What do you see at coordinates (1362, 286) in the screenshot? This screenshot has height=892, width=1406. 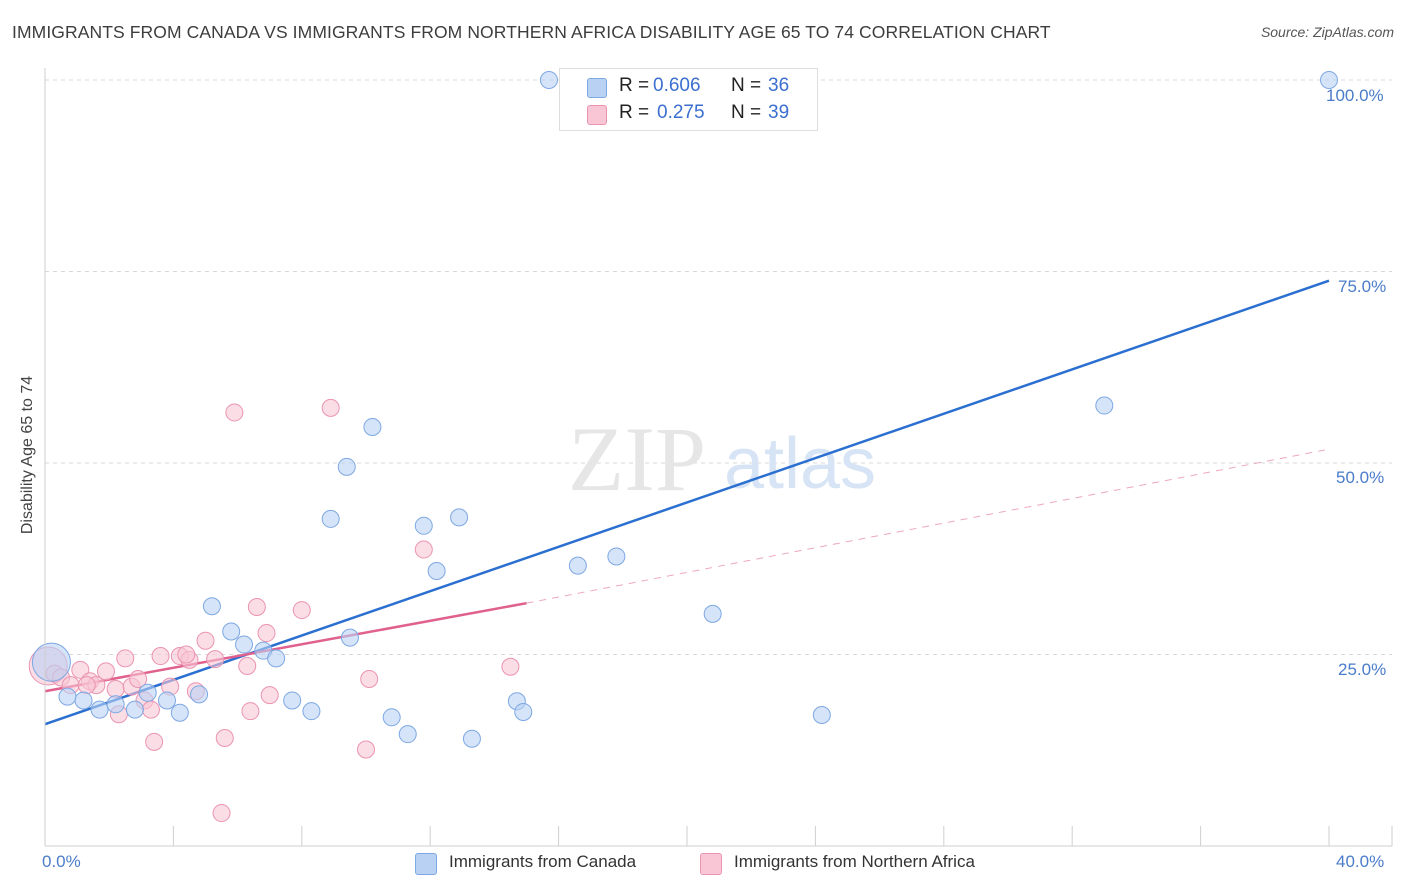 I see `y-tick-75: 75.0%` at bounding box center [1362, 286].